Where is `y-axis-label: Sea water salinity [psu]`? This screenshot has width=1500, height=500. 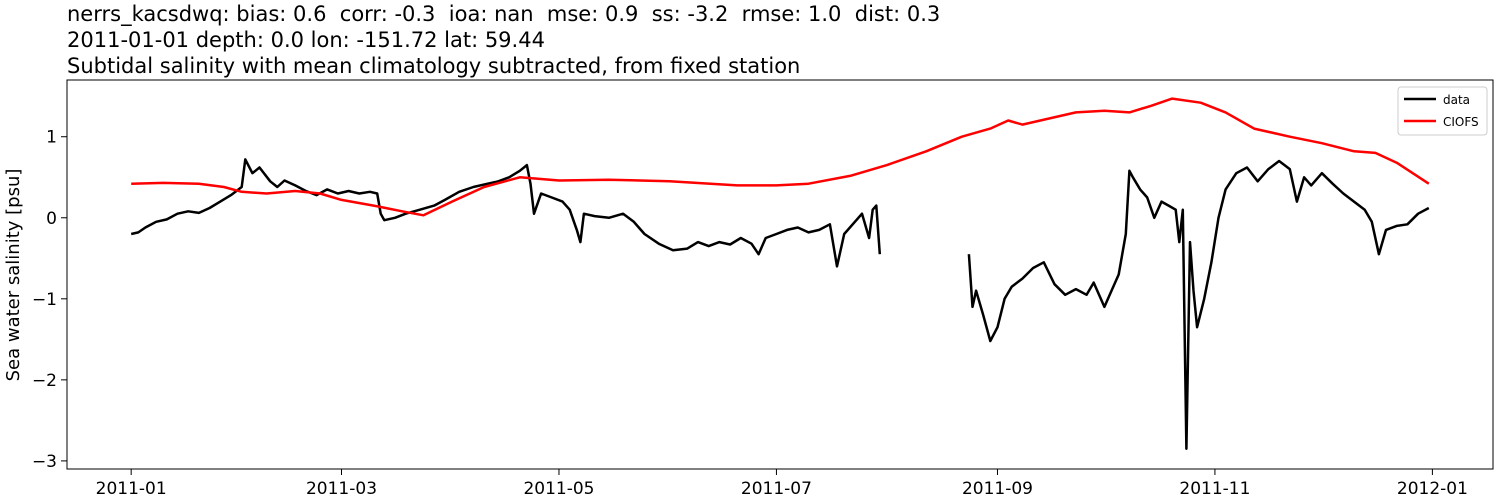 y-axis-label: Sea water salinity [psu] is located at coordinates (13, 275).